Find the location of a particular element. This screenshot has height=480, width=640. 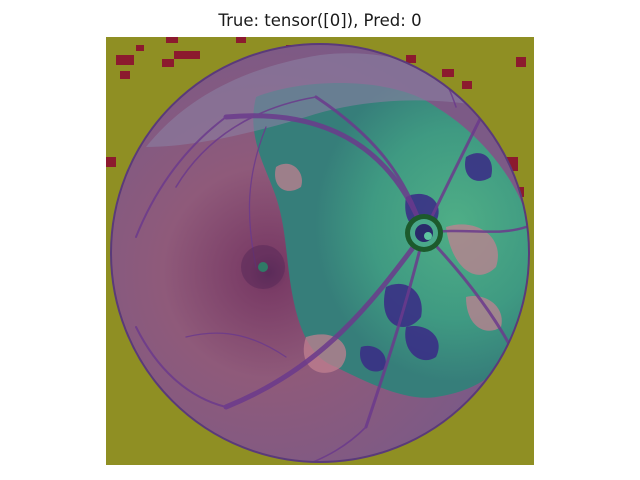

fovea is located at coordinates (263, 267).